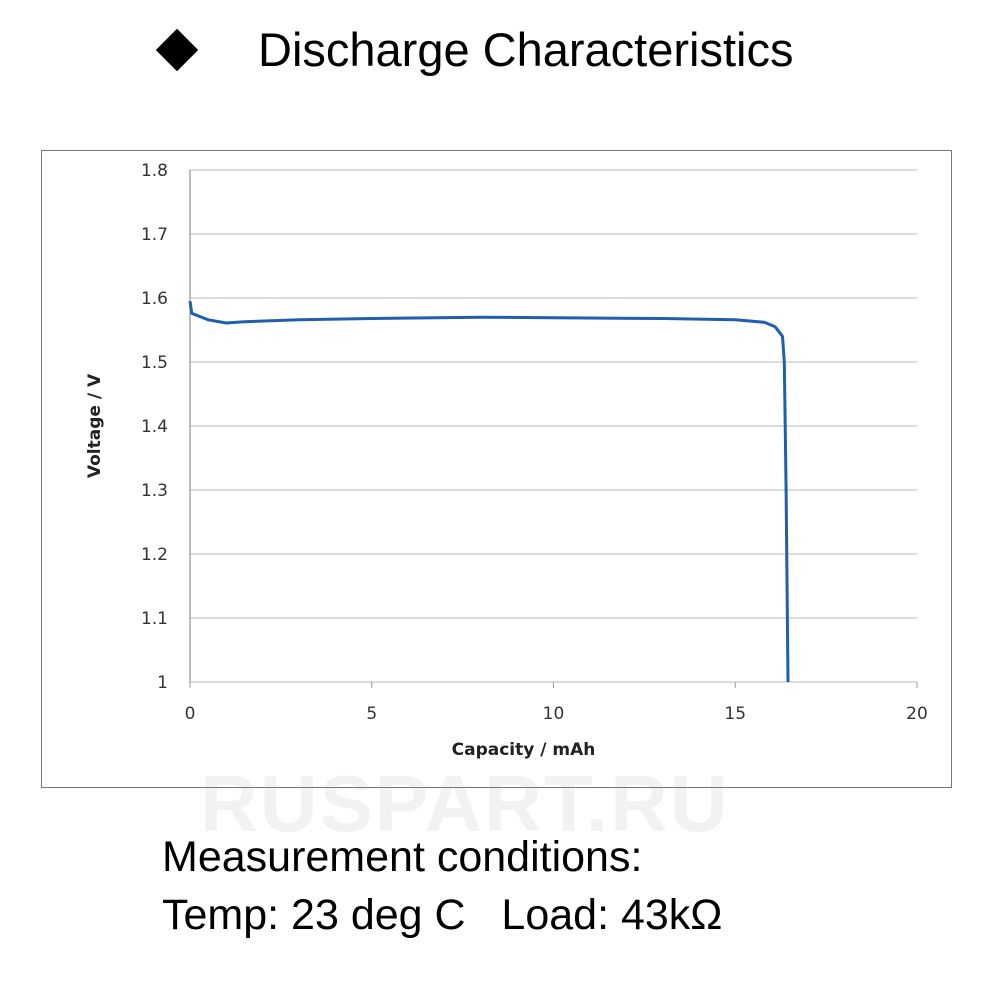 The image size is (1000, 1000). I want to click on y-tick-label: 1.6, so click(154, 299).